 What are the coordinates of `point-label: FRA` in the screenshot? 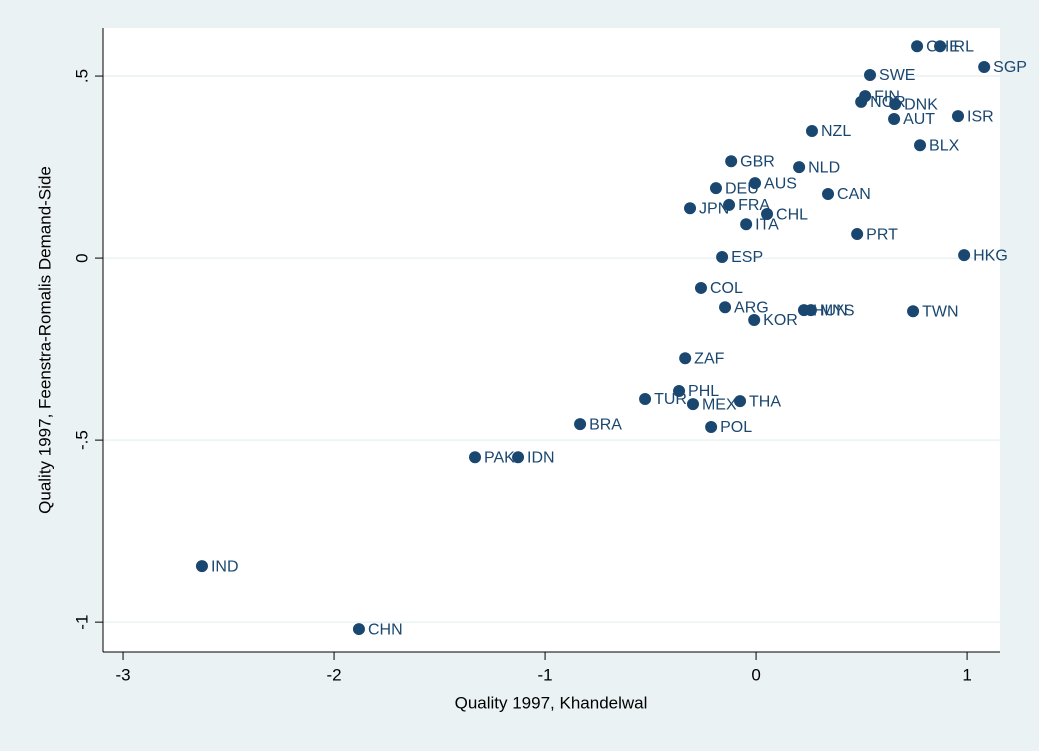 It's located at (754, 205).